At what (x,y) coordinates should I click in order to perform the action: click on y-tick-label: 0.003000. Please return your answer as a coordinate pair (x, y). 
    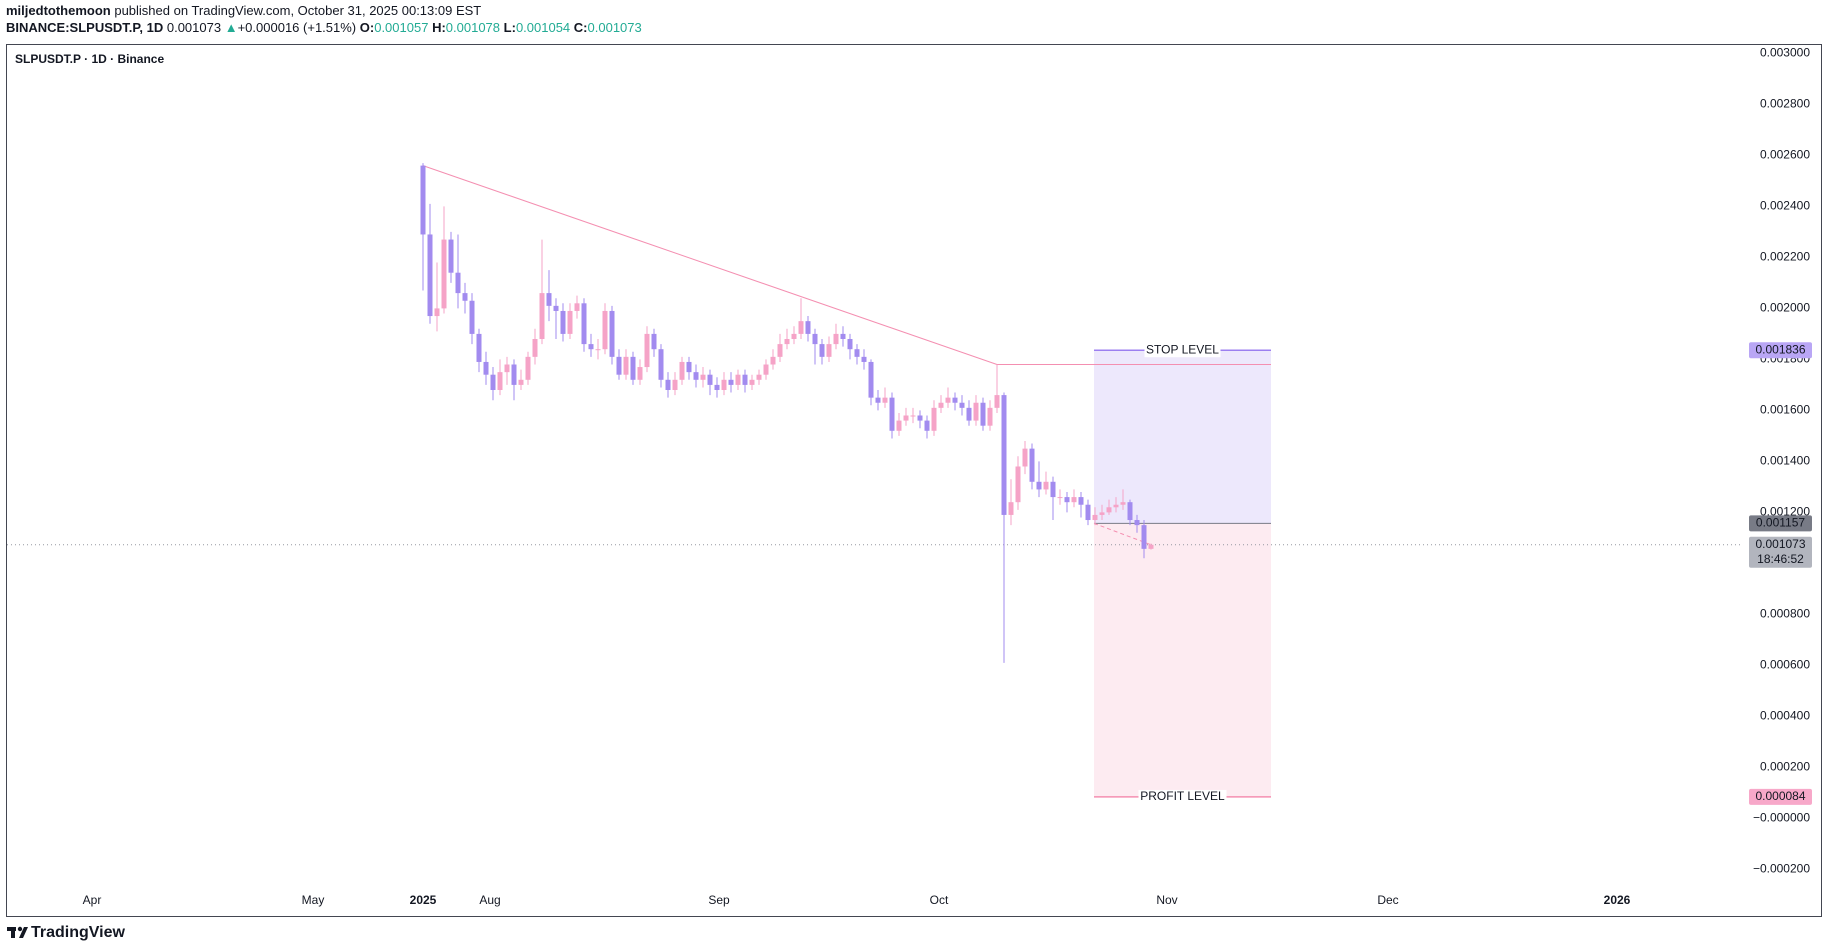
    Looking at the image, I should click on (1785, 53).